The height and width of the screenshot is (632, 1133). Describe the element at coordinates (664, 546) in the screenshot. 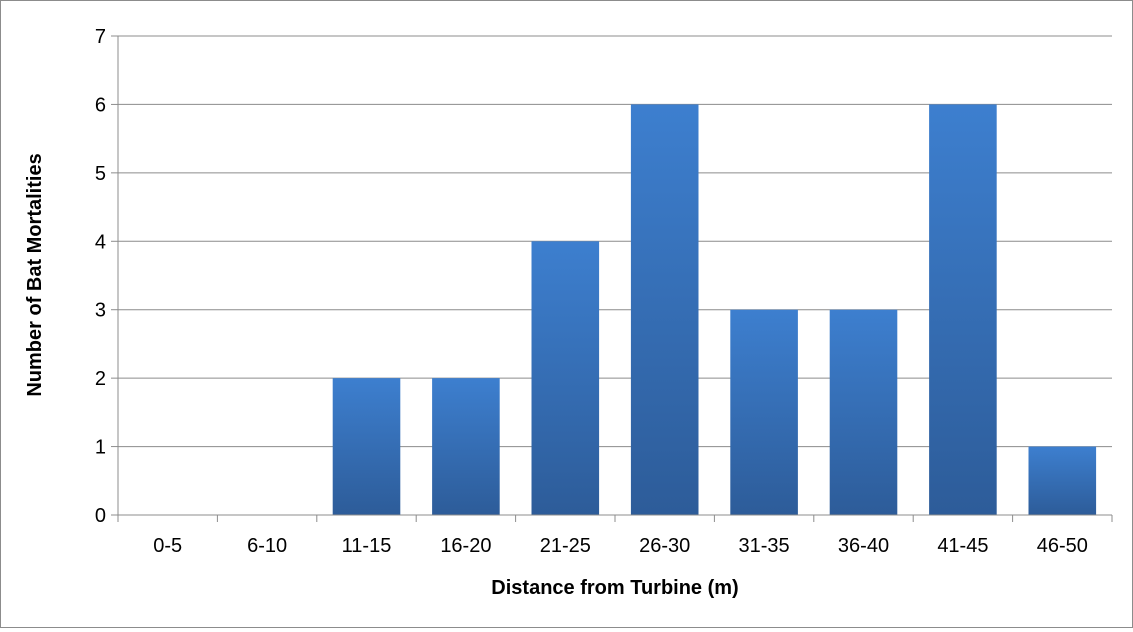

I see `x-tick-label: 26-30` at that location.